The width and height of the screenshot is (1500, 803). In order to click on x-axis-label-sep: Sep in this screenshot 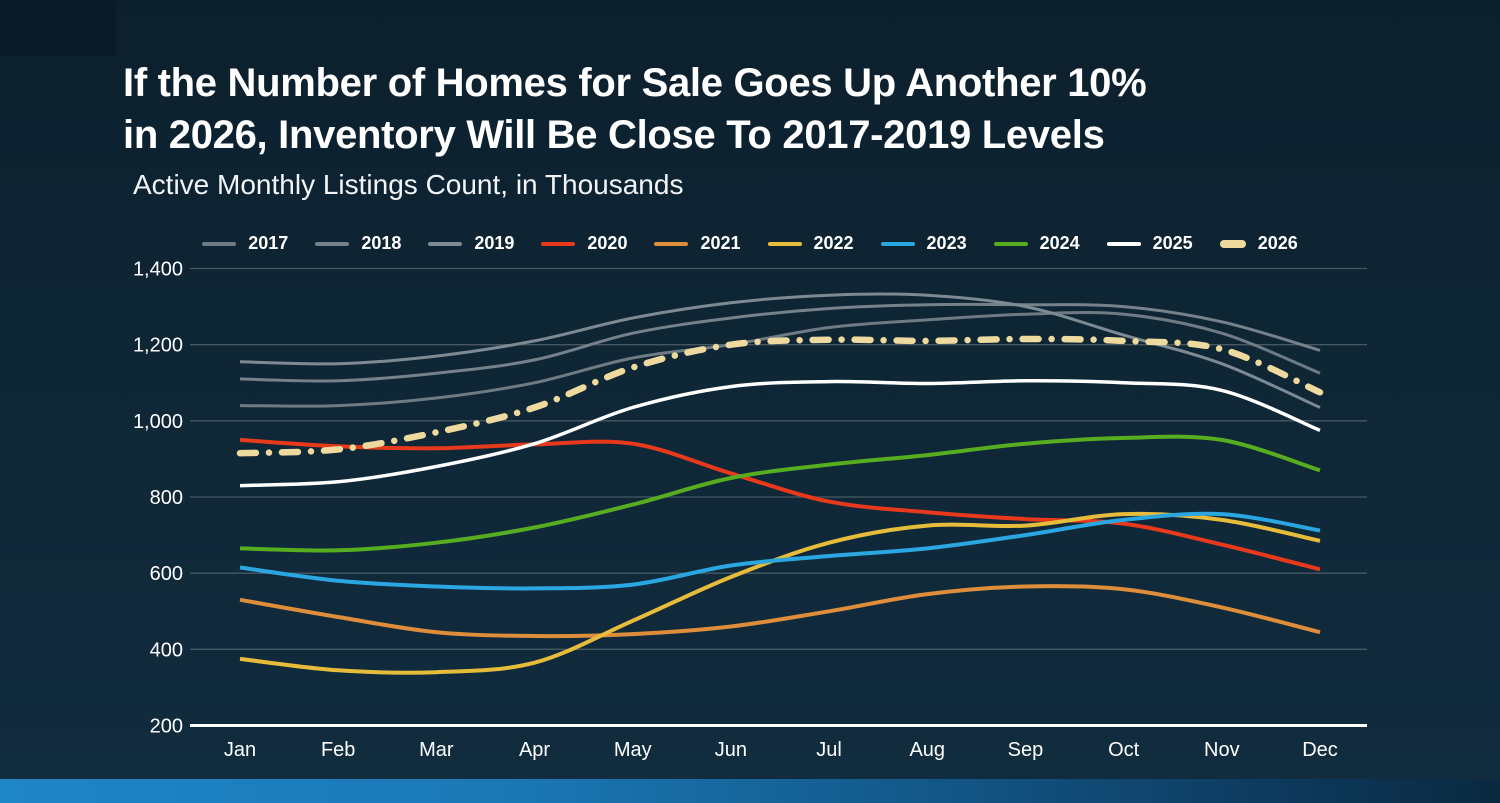, I will do `click(1026, 750)`.